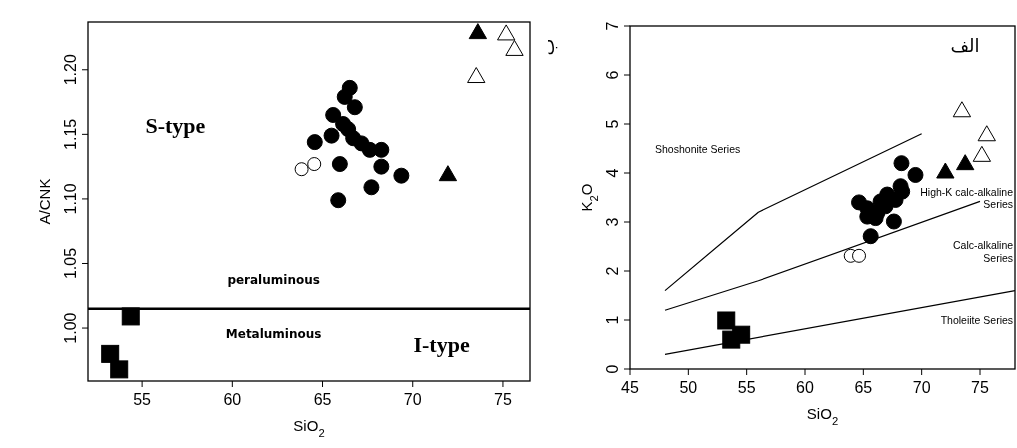 This screenshot has height=448, width=1017. What do you see at coordinates (612, 173) in the screenshot?
I see `y-tick-label: 4` at bounding box center [612, 173].